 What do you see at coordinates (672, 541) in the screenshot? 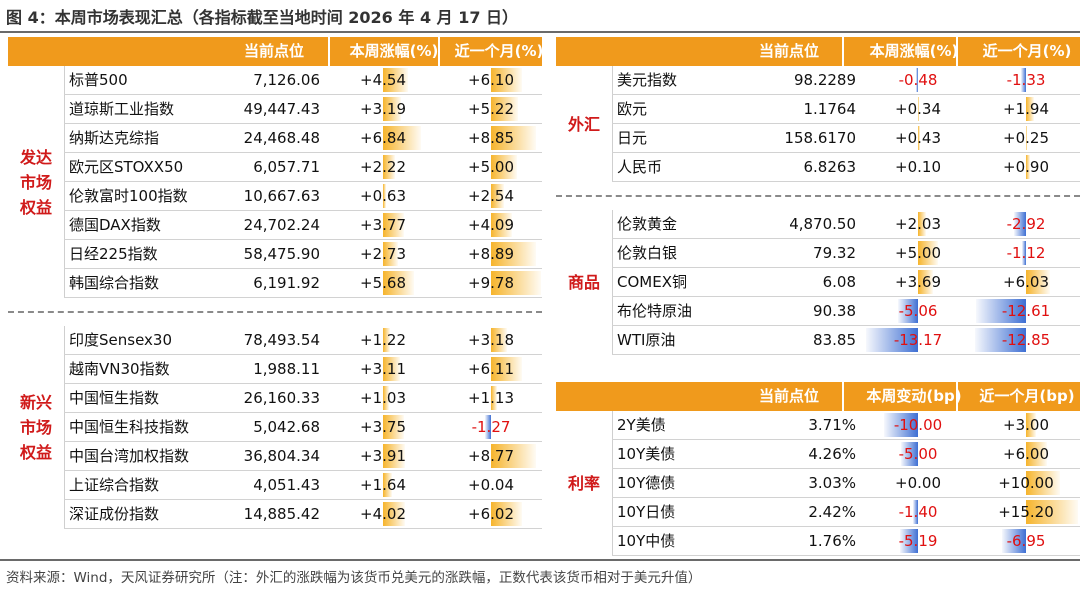
I see `instrument-name: 10Y中债` at bounding box center [672, 541].